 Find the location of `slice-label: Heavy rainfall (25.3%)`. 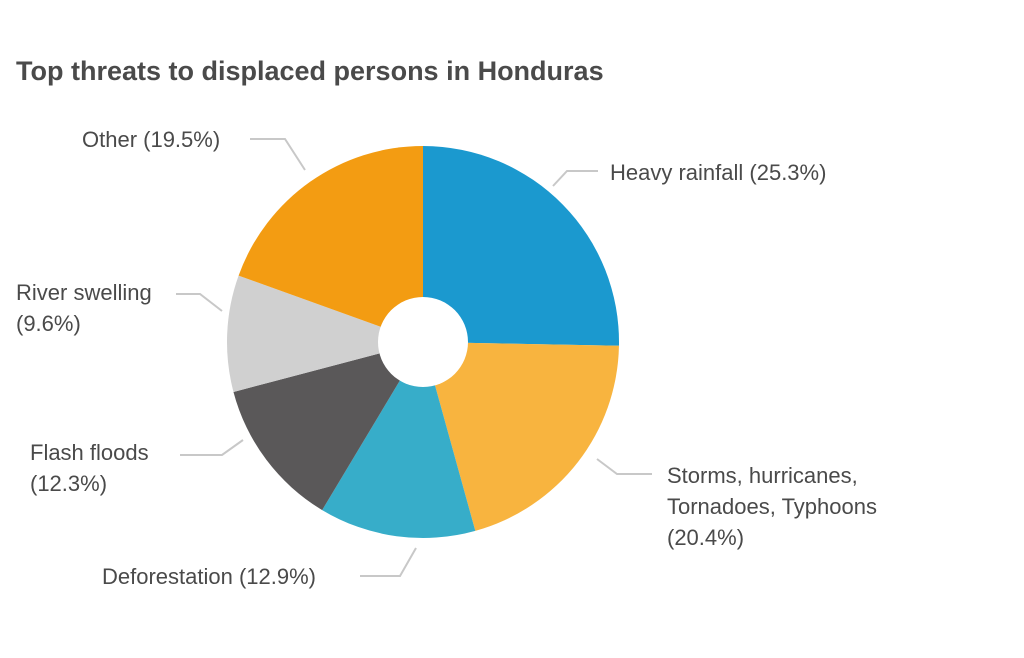

slice-label: Heavy rainfall (25.3%) is located at coordinates (718, 172).